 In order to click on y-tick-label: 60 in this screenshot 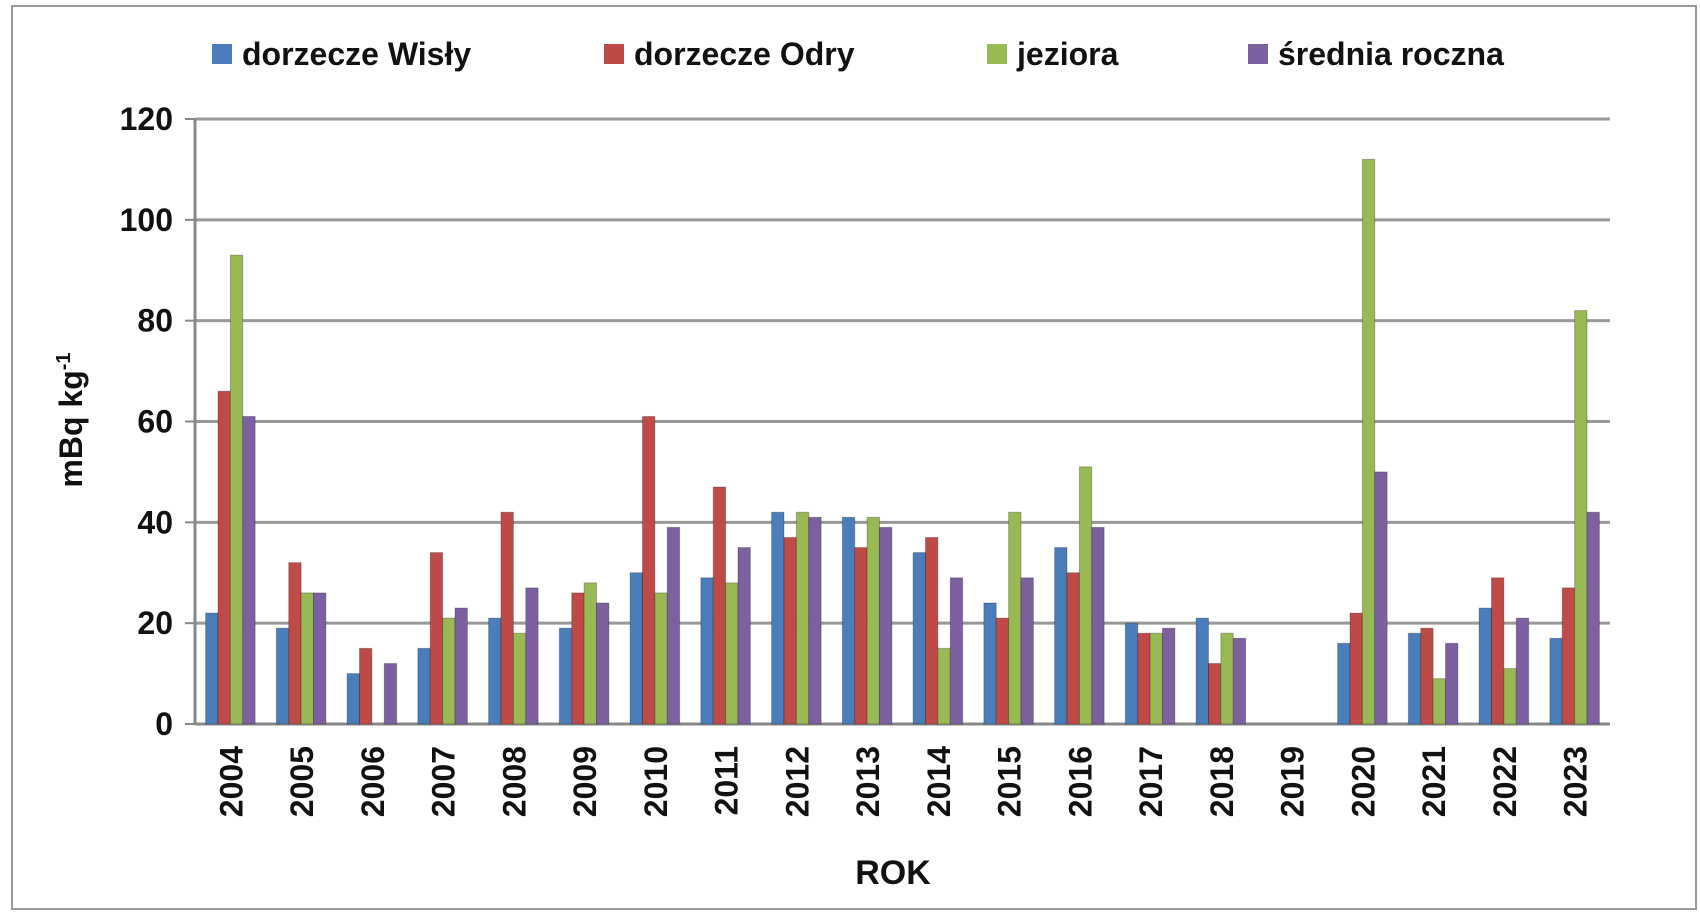, I will do `click(155, 422)`.